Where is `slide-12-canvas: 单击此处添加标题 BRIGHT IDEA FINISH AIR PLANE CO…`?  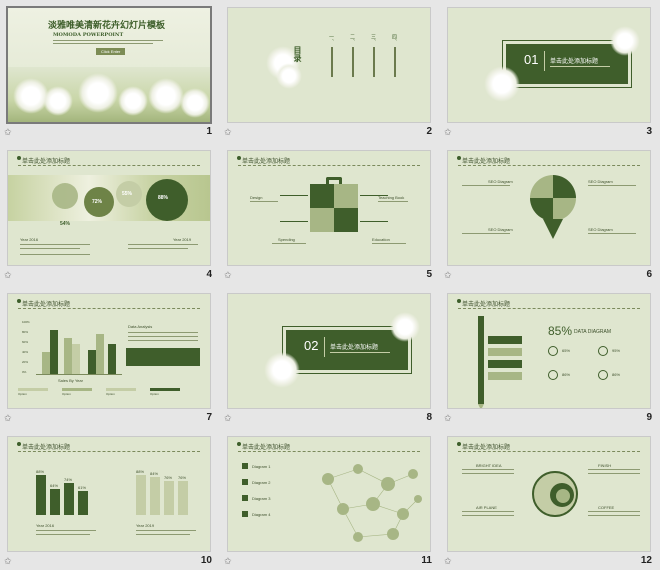 slide-12-canvas: 单击此处添加标题 BRIGHT IDEA FINISH AIR PLANE CO… is located at coordinates (549, 494).